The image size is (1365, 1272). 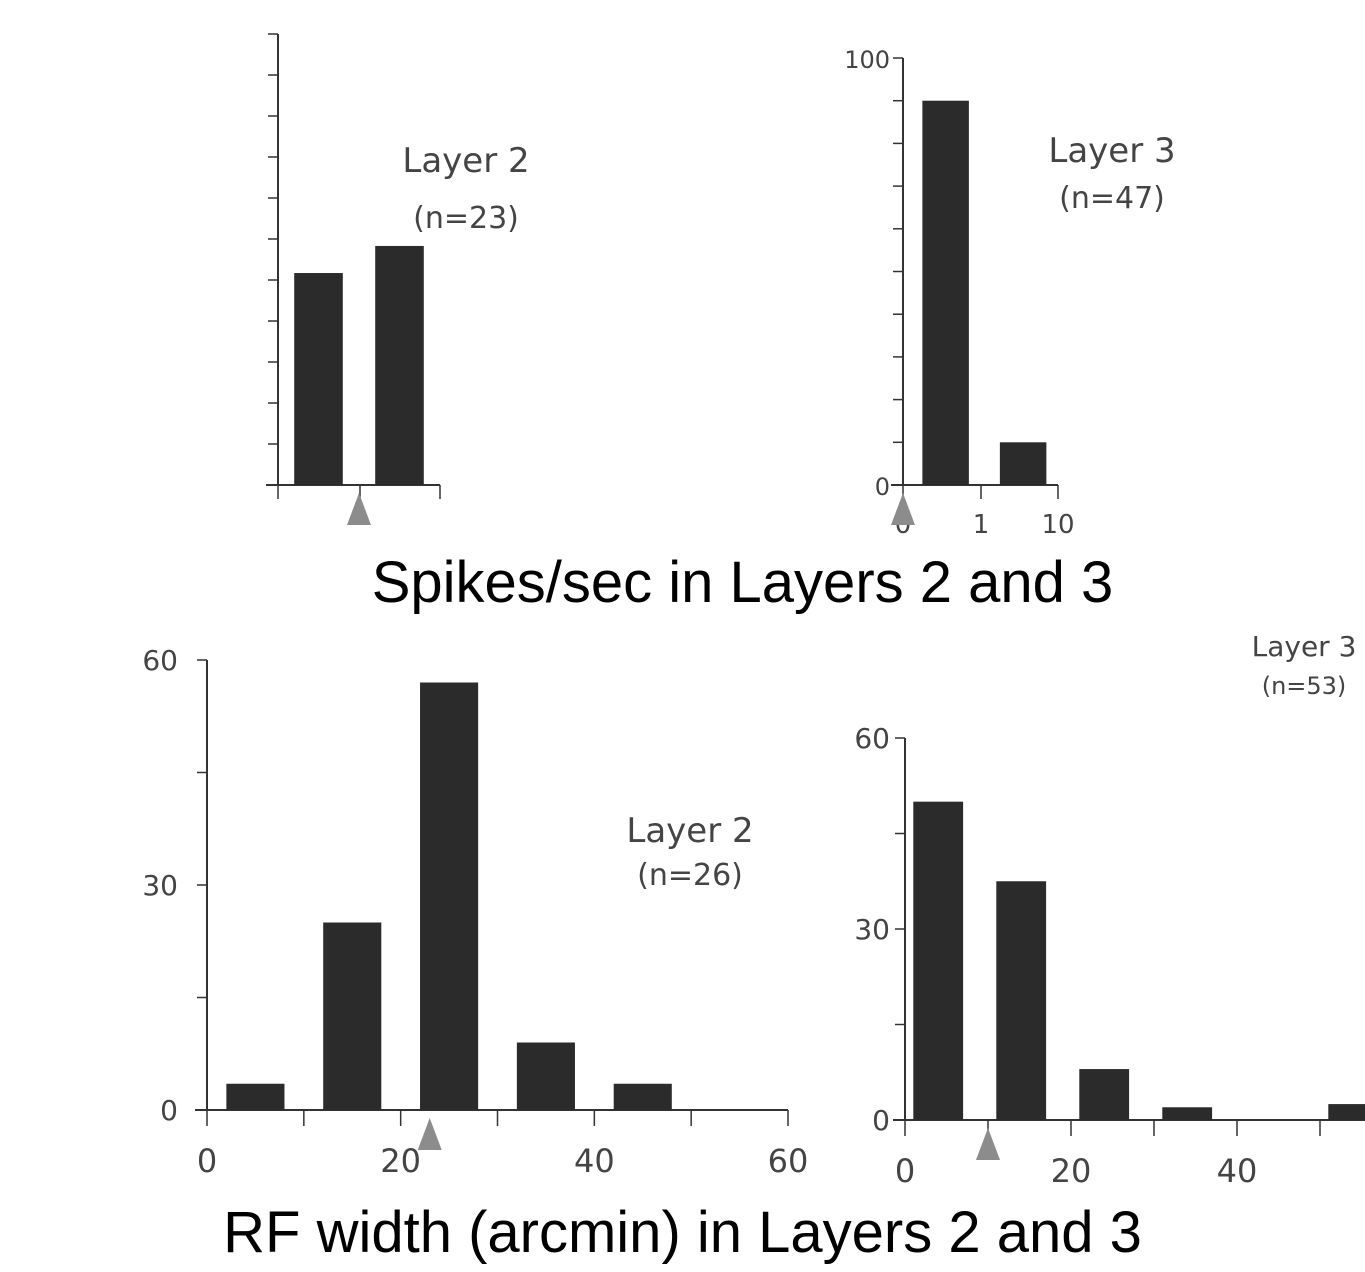 What do you see at coordinates (682, 1232) in the screenshot?
I see `bottom-figure-caption: RF width (arcmin) in Layers 2 and 3` at bounding box center [682, 1232].